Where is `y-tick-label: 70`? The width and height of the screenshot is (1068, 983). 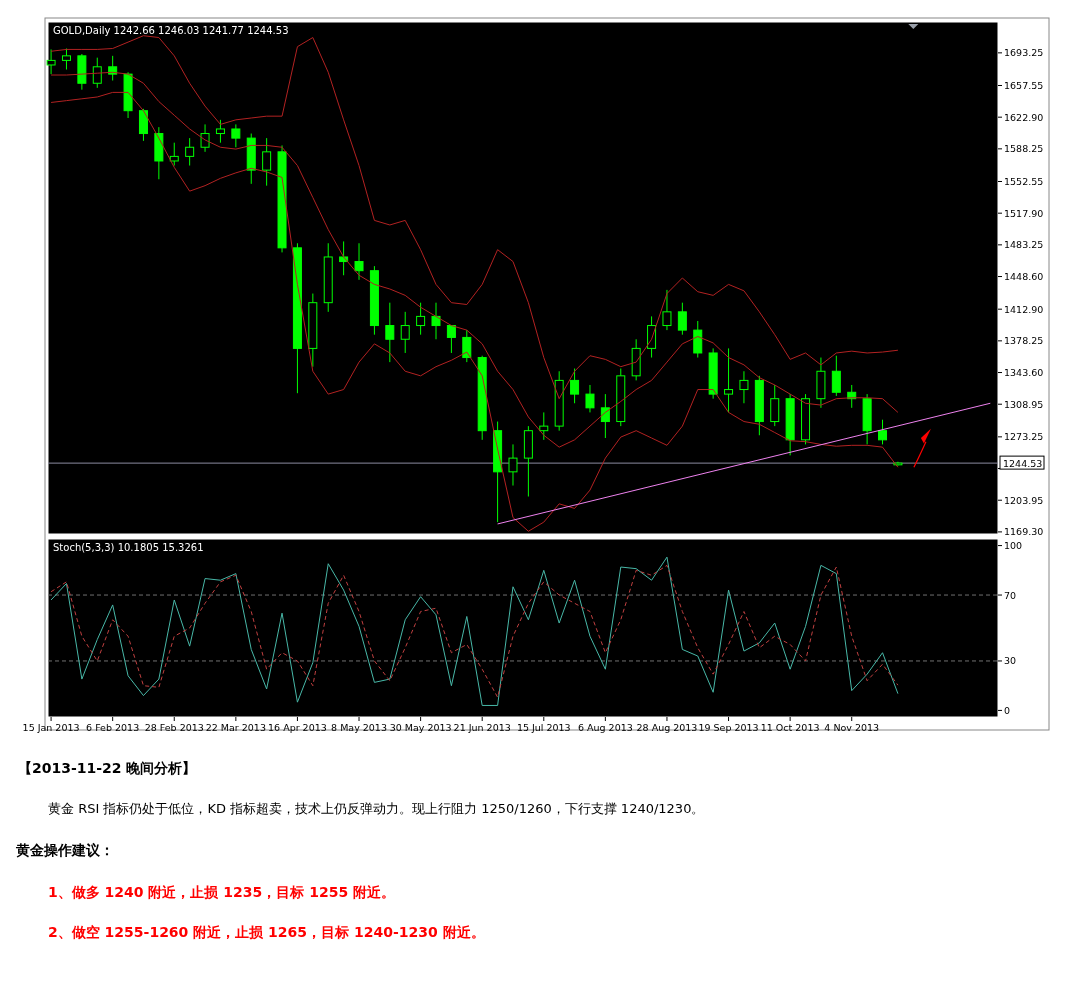
y-tick-label: 70 is located at coordinates (1010, 595).